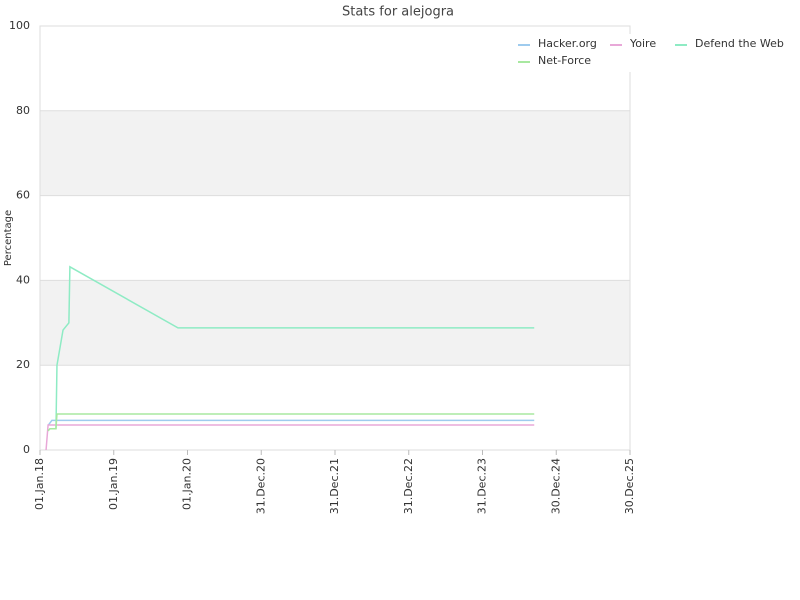 This screenshot has width=800, height=600. What do you see at coordinates (19, 25) in the screenshot?
I see `y-tick-label: 100` at bounding box center [19, 25].